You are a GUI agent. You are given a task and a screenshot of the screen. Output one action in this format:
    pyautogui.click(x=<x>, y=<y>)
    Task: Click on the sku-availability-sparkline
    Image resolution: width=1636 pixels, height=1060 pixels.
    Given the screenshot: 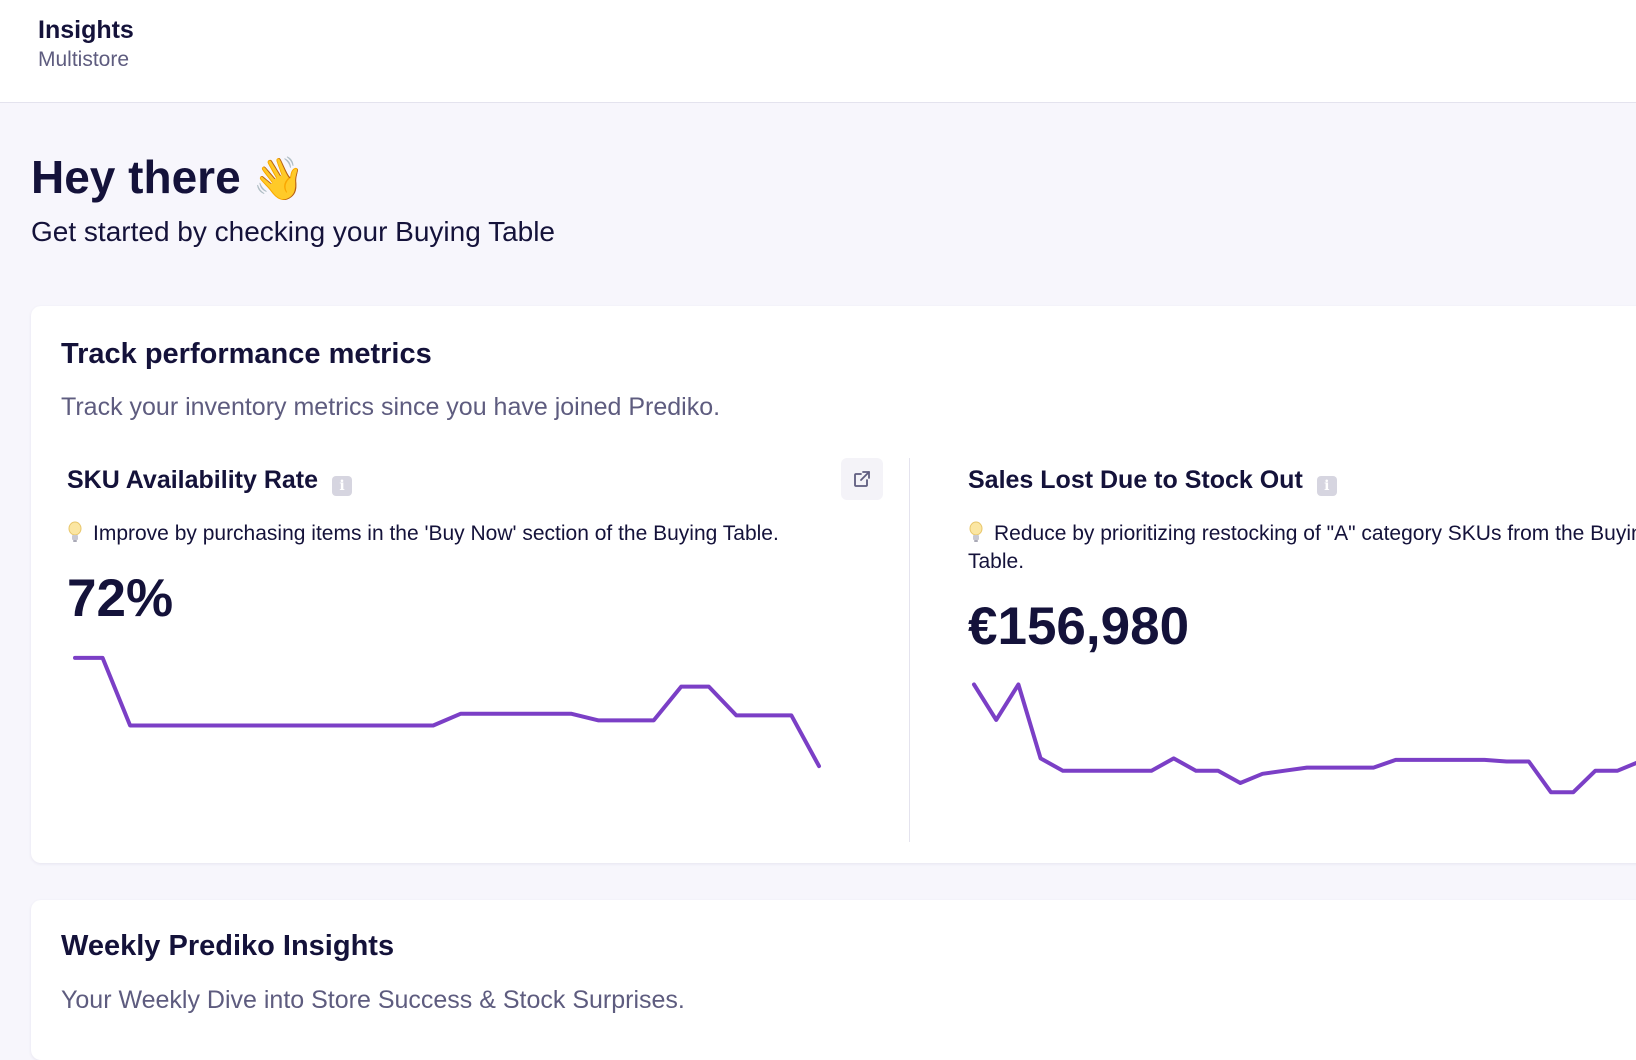 What is the action you would take?
    pyautogui.click(x=447, y=712)
    